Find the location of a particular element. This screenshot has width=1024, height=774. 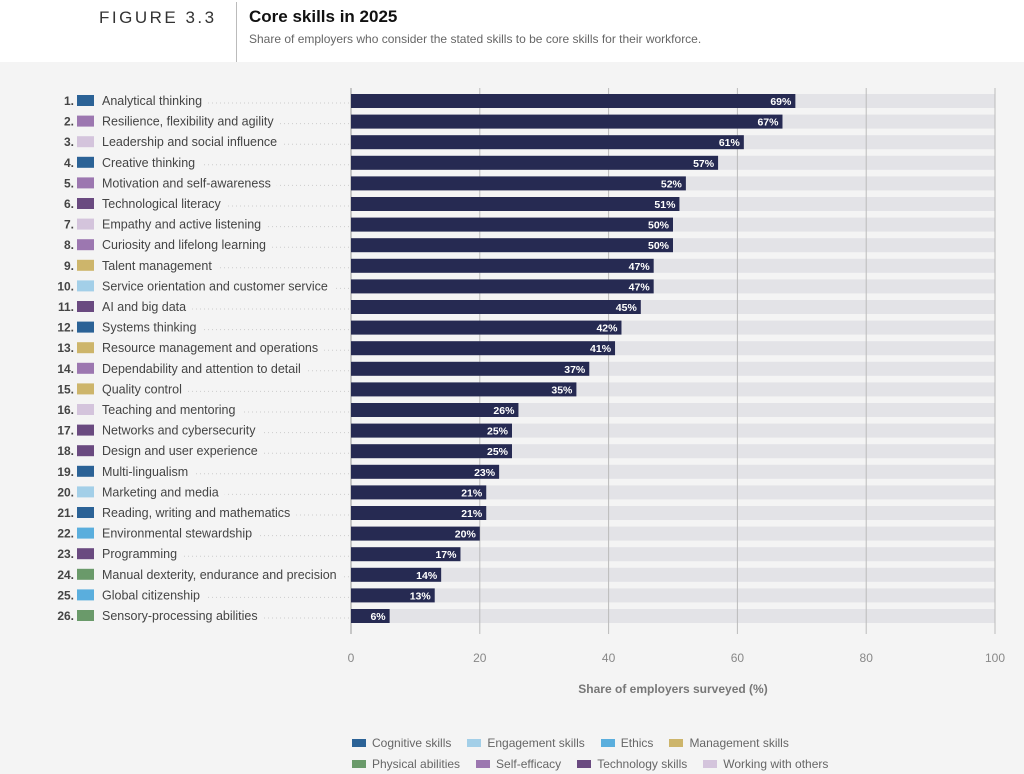

category-label: Dependability and attention to detail is located at coordinates (201, 369).